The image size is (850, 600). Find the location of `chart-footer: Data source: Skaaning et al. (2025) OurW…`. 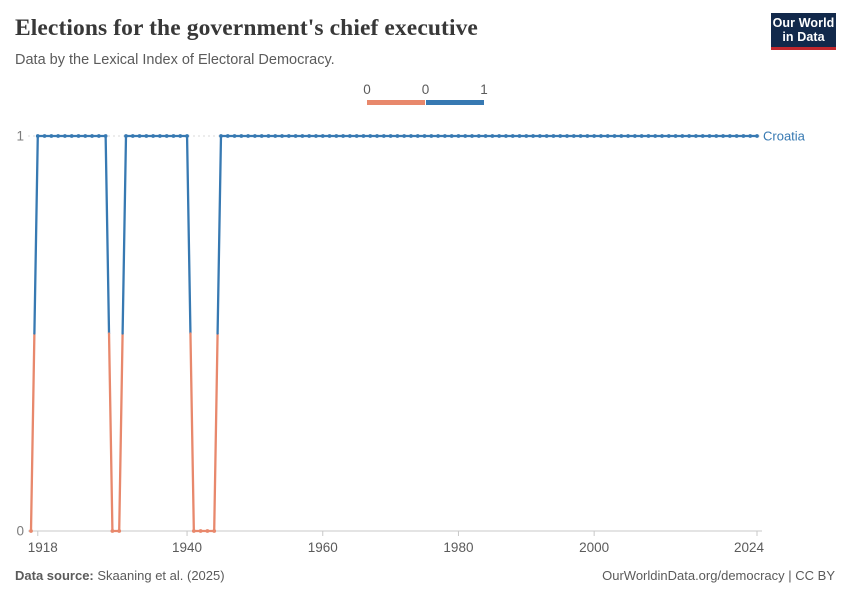

chart-footer: Data source: Skaaning et al. (2025) OurW… is located at coordinates (425, 575).